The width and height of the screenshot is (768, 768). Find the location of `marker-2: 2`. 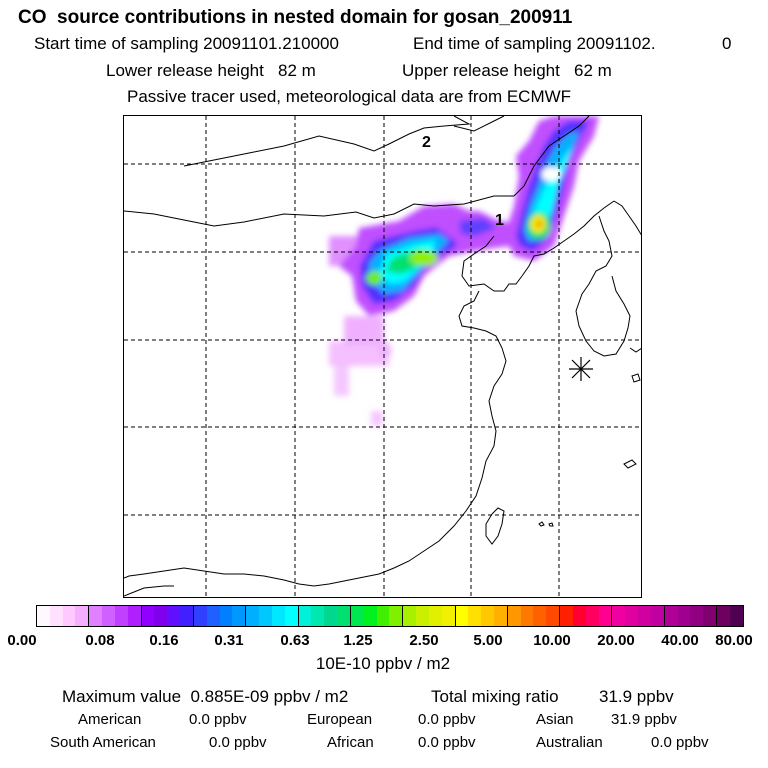

marker-2: 2 is located at coordinates (426, 142).